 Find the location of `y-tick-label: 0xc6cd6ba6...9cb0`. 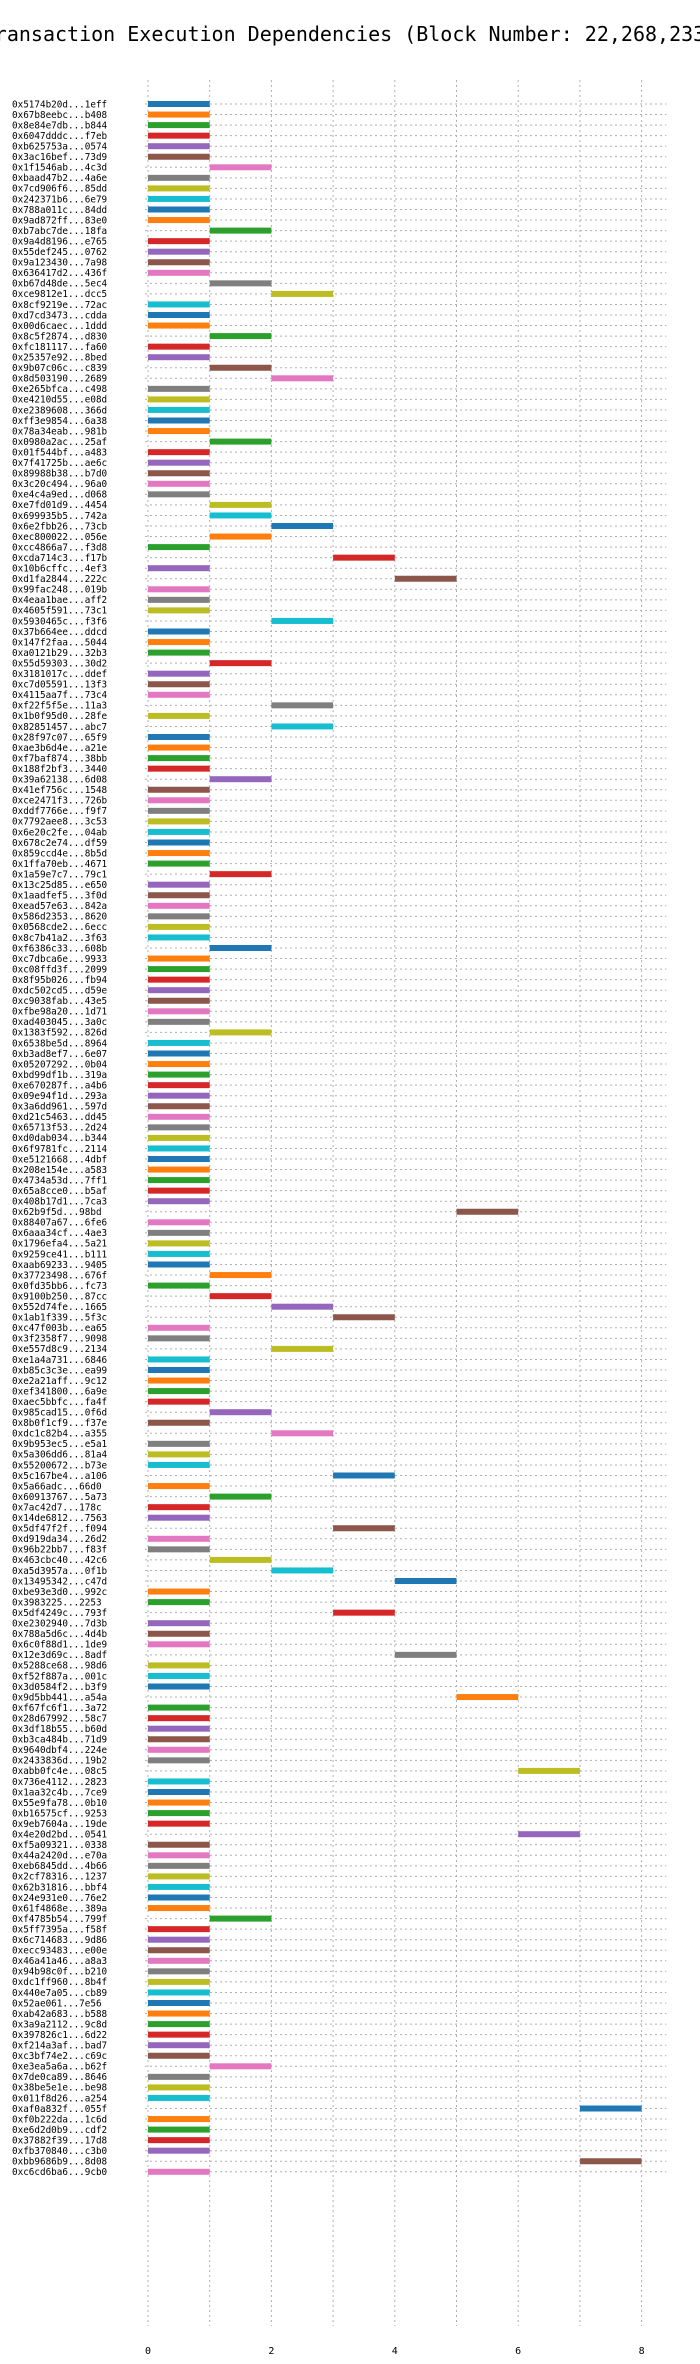

y-tick-label: 0xc6cd6ba6...9cb0 is located at coordinates (59, 2172).